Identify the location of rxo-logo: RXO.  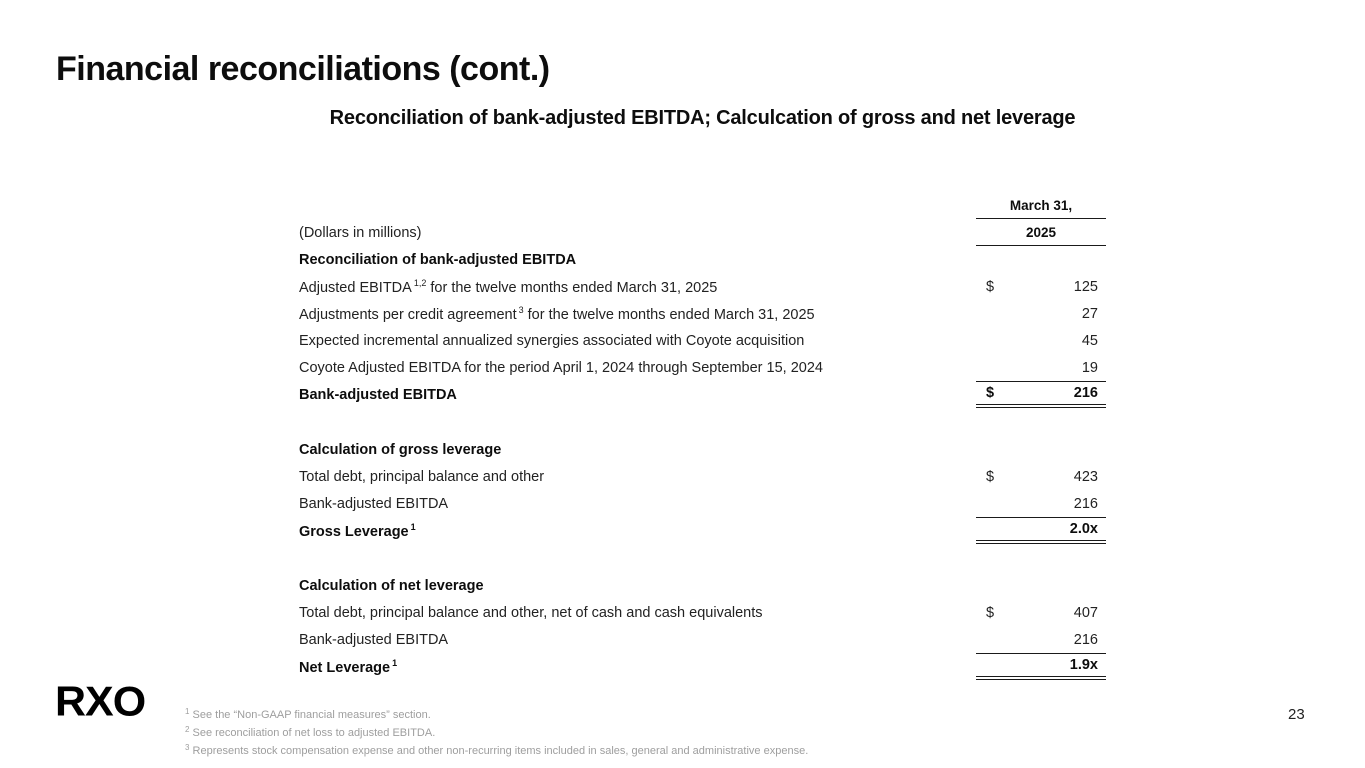
(100, 702).